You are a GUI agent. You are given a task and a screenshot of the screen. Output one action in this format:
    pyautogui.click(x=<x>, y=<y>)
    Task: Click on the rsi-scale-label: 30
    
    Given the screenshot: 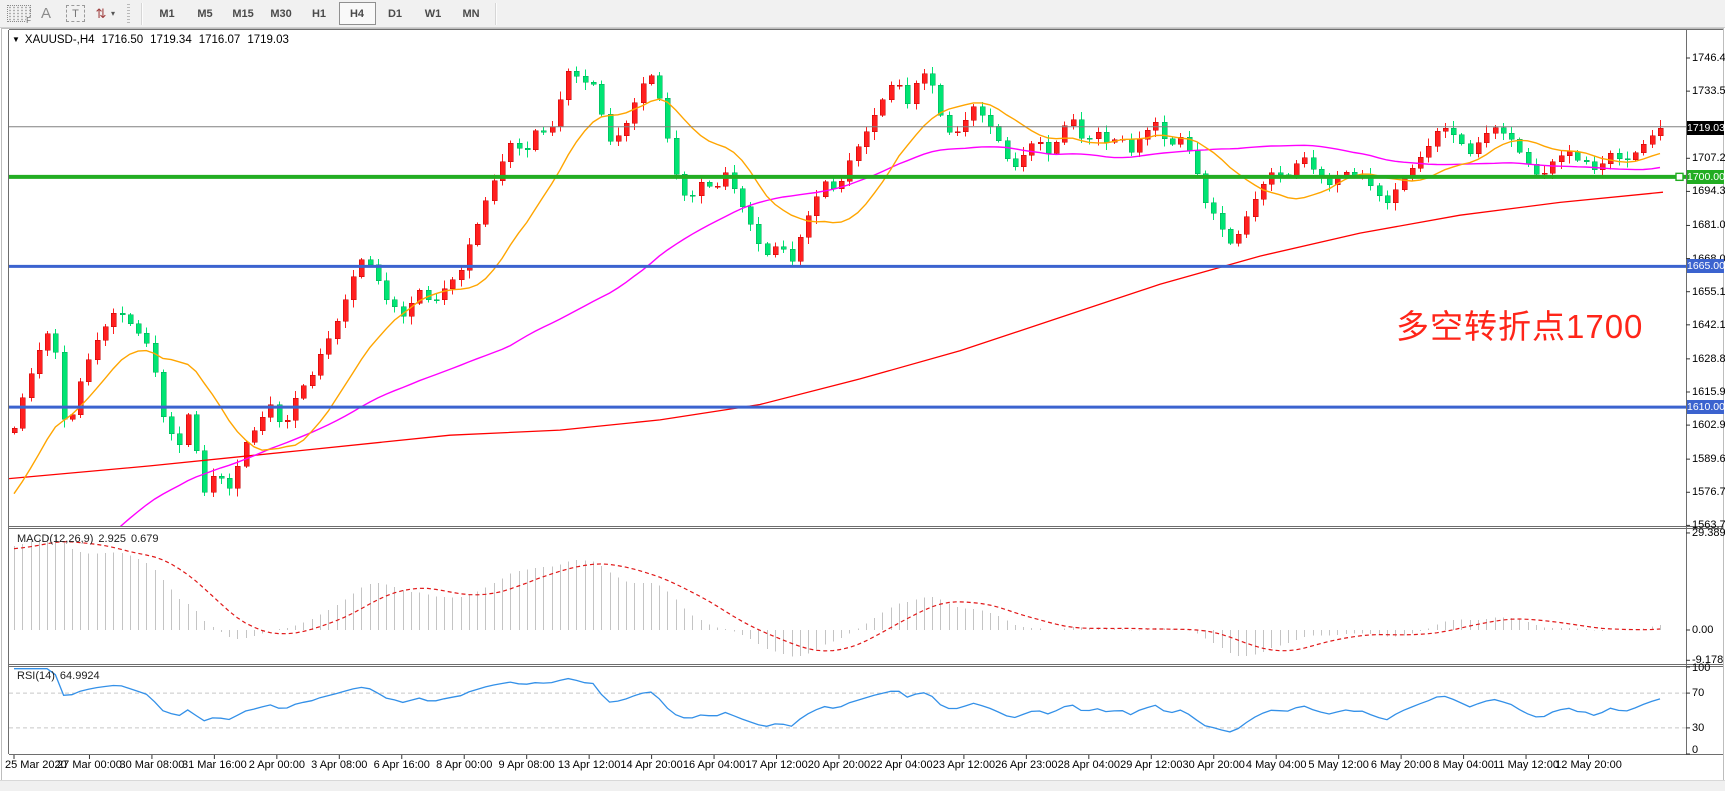 What is the action you would take?
    pyautogui.click(x=1698, y=727)
    